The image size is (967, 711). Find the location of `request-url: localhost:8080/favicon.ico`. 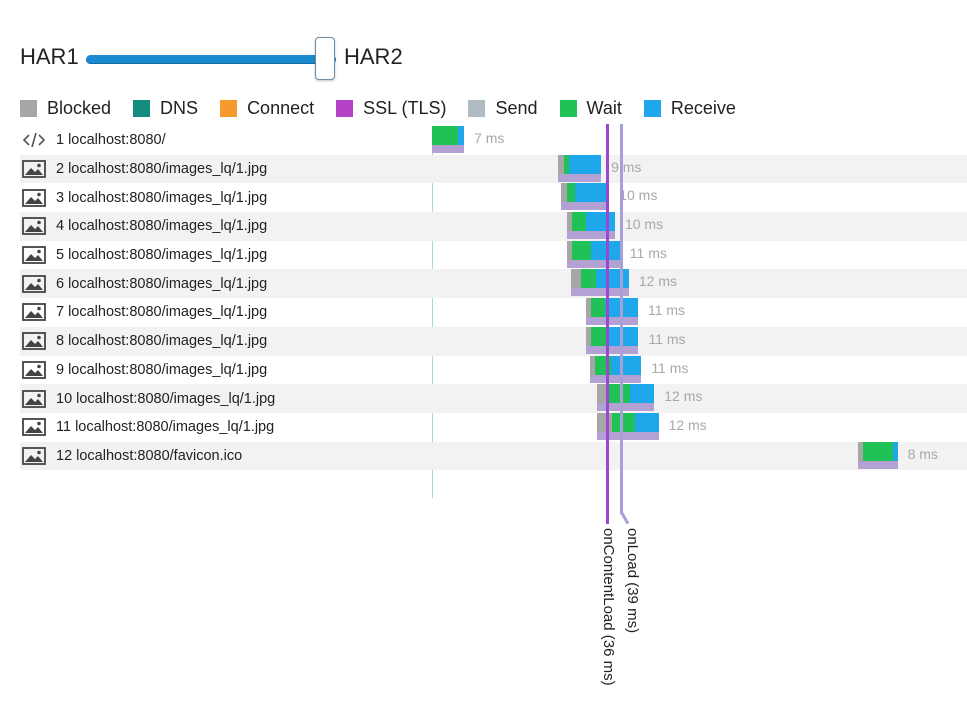

request-url: localhost:8080/favicon.ico is located at coordinates (159, 455).